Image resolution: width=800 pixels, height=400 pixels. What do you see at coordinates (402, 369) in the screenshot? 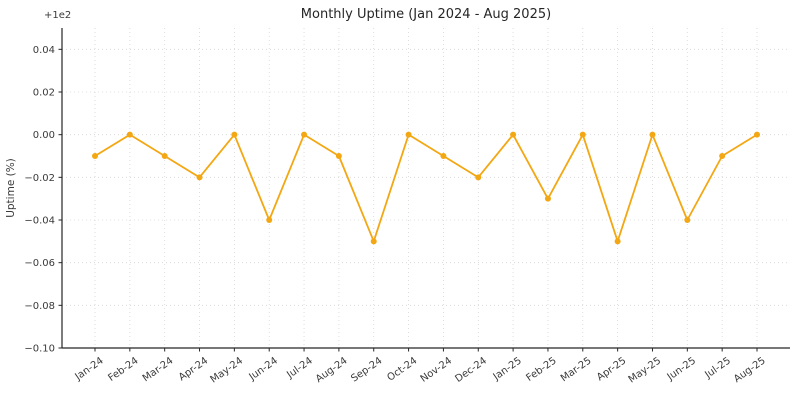
I see `x-tick-label: Oct-24` at bounding box center [402, 369].